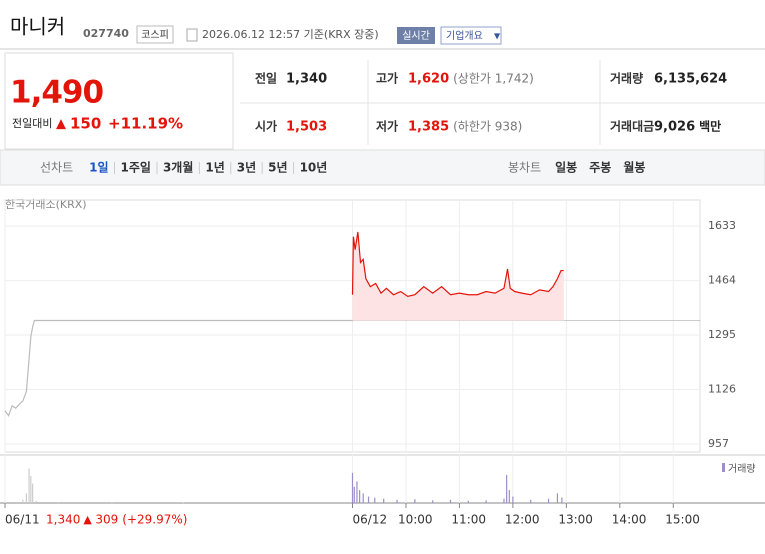 The image size is (765, 554). Describe the element at coordinates (428, 79) in the screenshot. I see `stat-value: 1,620` at that location.